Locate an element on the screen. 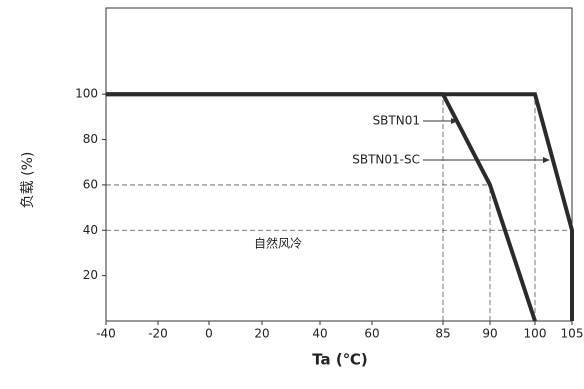 This screenshot has width=584, height=389. y-tick-label: 40 is located at coordinates (90, 230).